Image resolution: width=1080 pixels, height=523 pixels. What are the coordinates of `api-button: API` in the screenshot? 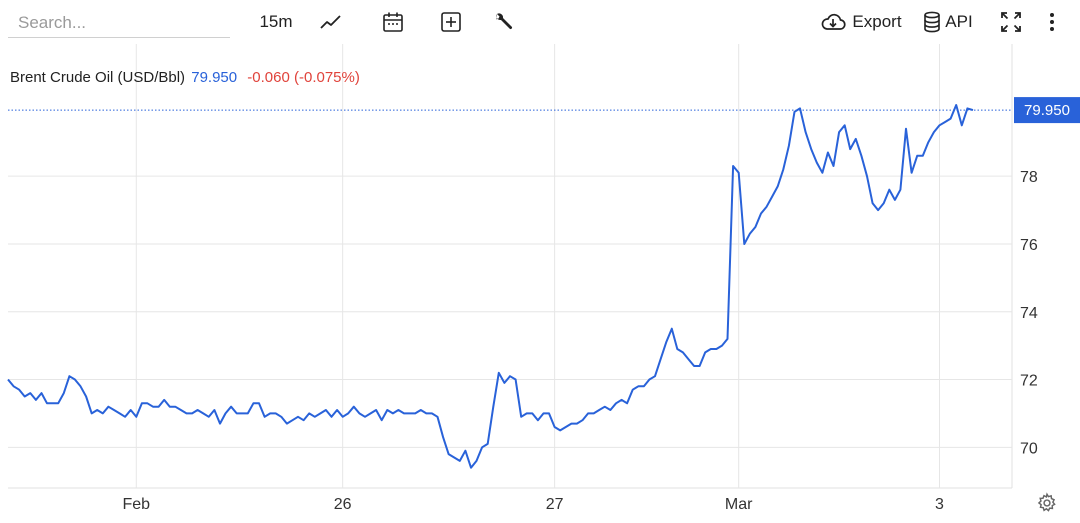 It's located at (948, 22).